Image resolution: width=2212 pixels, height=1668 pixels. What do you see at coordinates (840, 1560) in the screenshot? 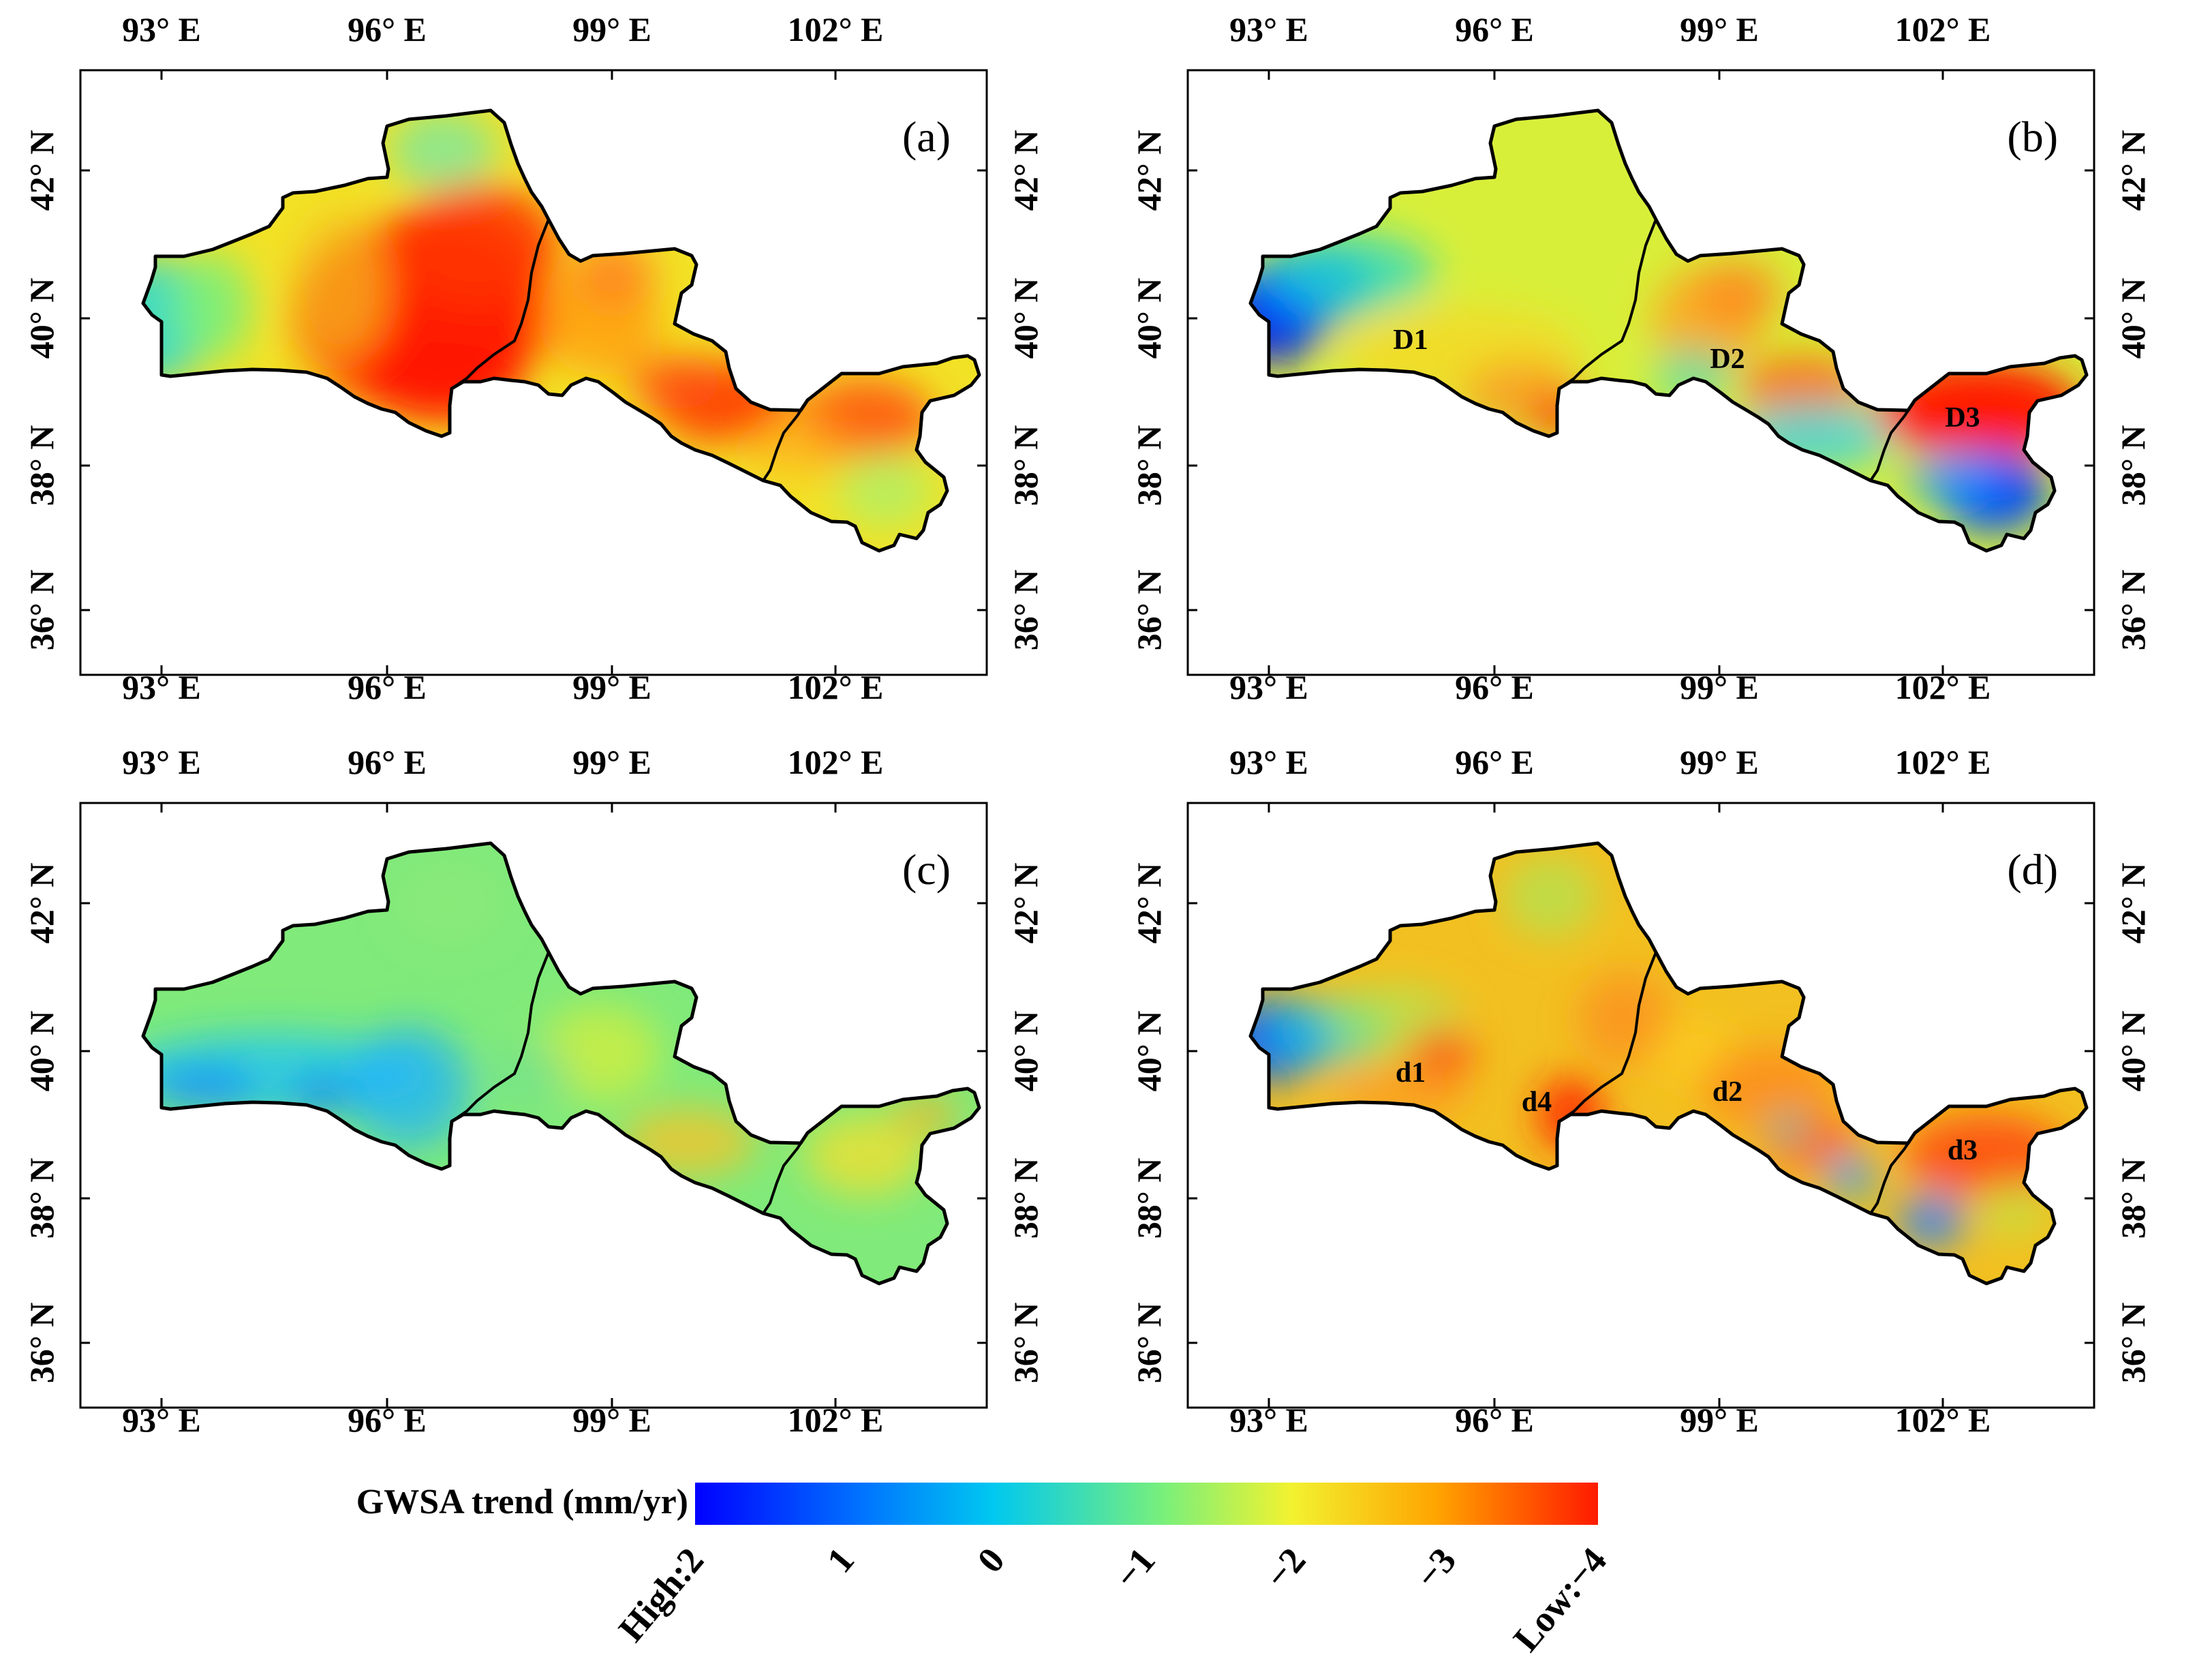
I see `legend-tick-label: 1` at bounding box center [840, 1560].